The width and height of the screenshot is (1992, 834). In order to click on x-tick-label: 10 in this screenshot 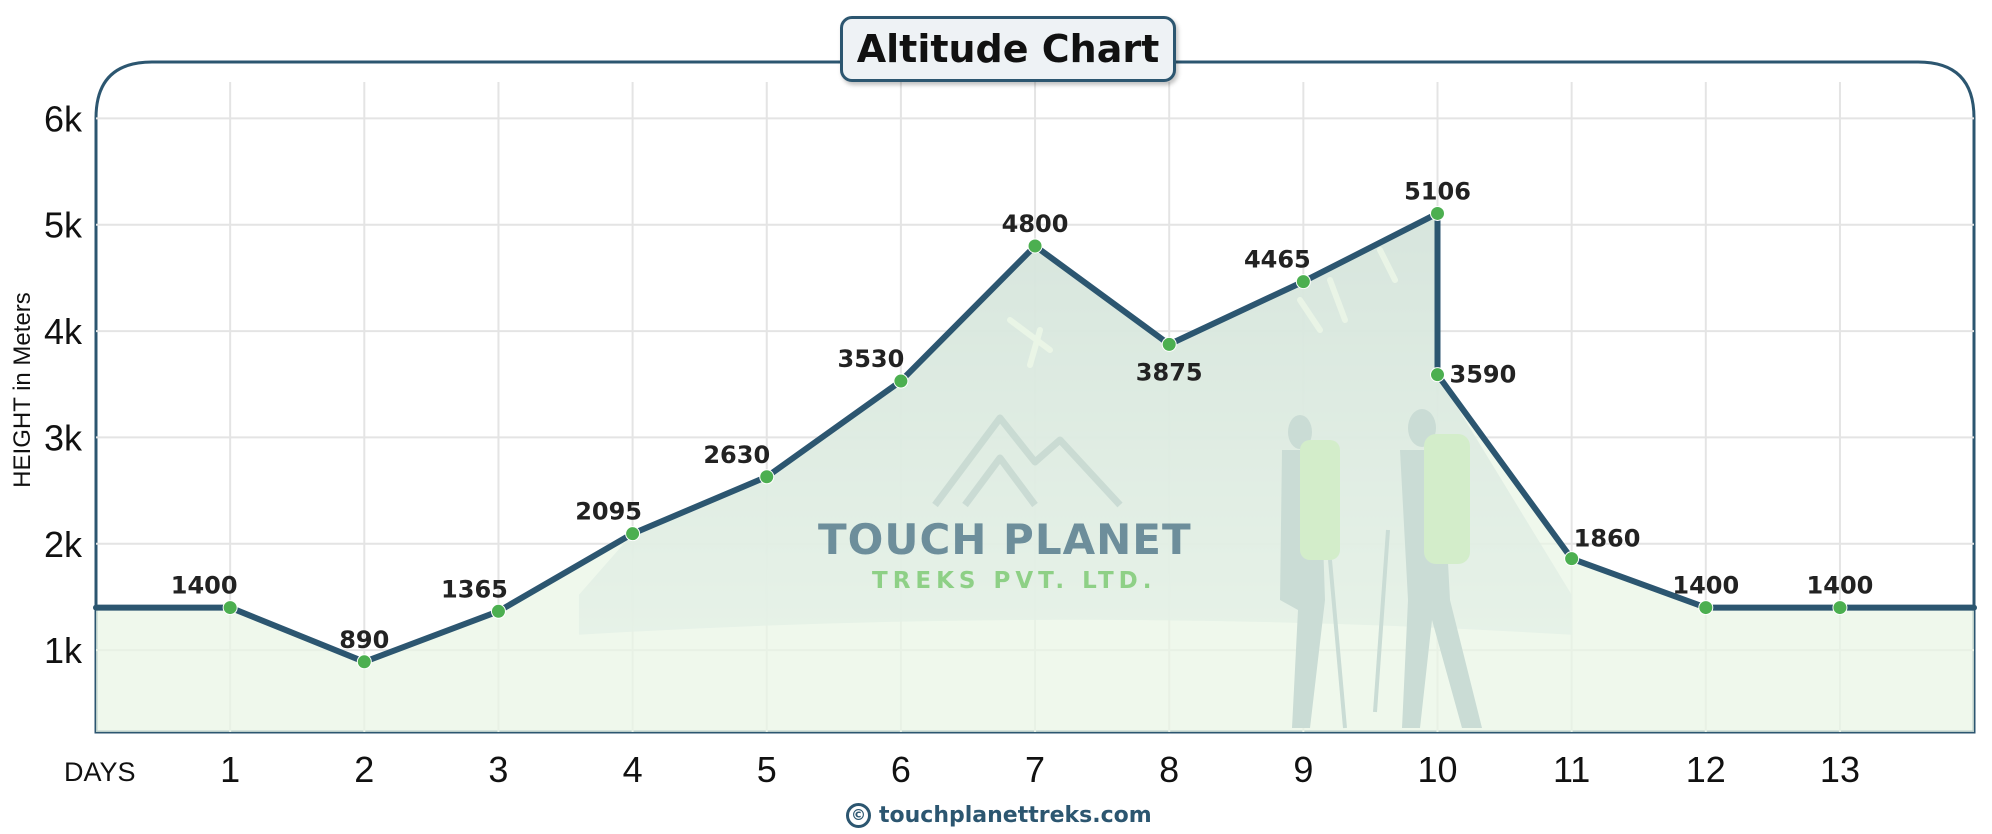, I will do `click(1437, 769)`.